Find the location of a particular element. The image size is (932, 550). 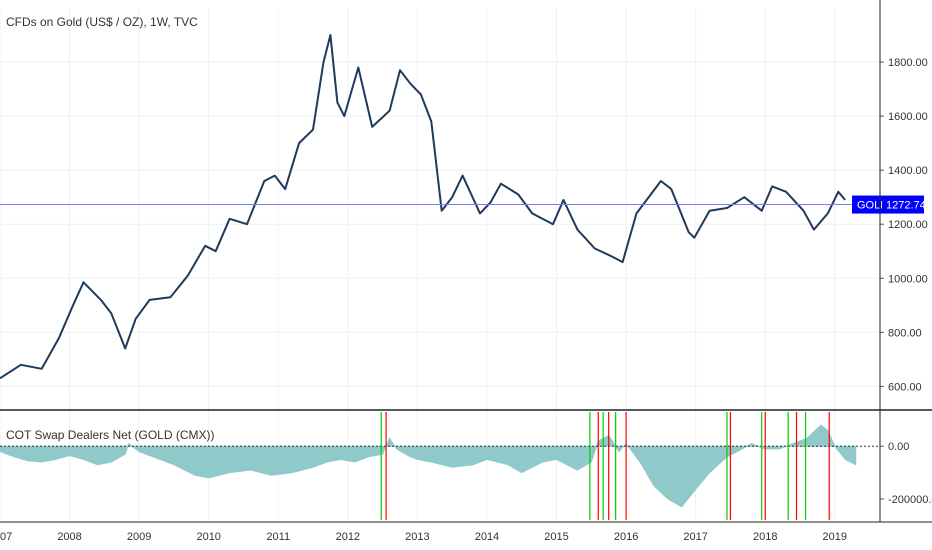

x-tick-label: 2018 is located at coordinates (765, 537).